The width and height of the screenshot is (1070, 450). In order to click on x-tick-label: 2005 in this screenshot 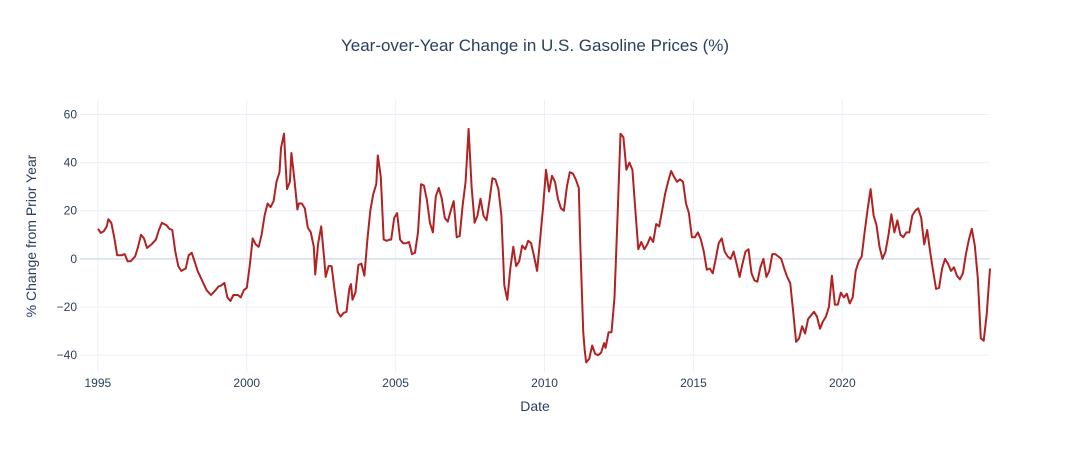, I will do `click(395, 383)`.